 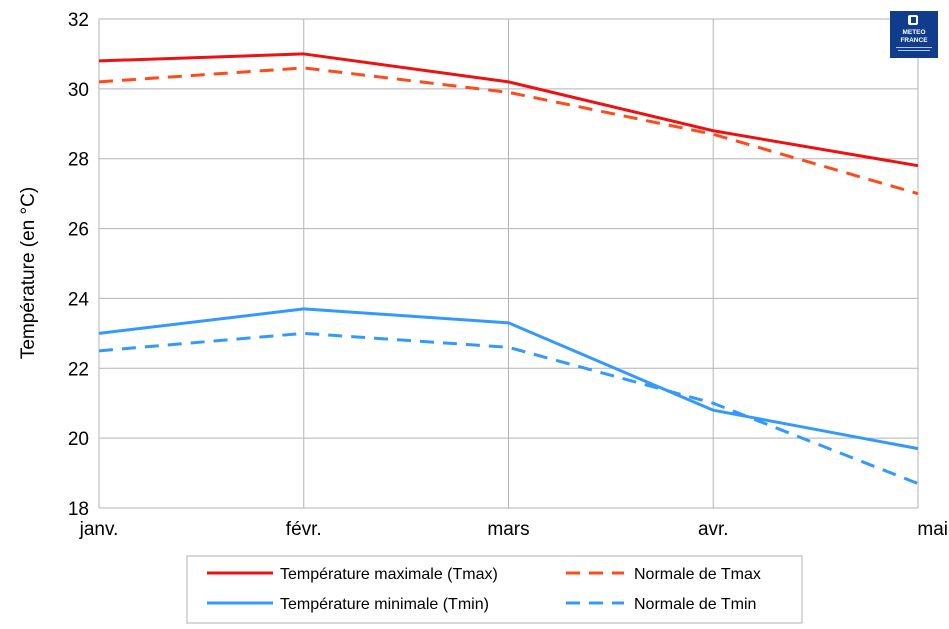 What do you see at coordinates (78, 439) in the screenshot?
I see `y-tick-label: 20` at bounding box center [78, 439].